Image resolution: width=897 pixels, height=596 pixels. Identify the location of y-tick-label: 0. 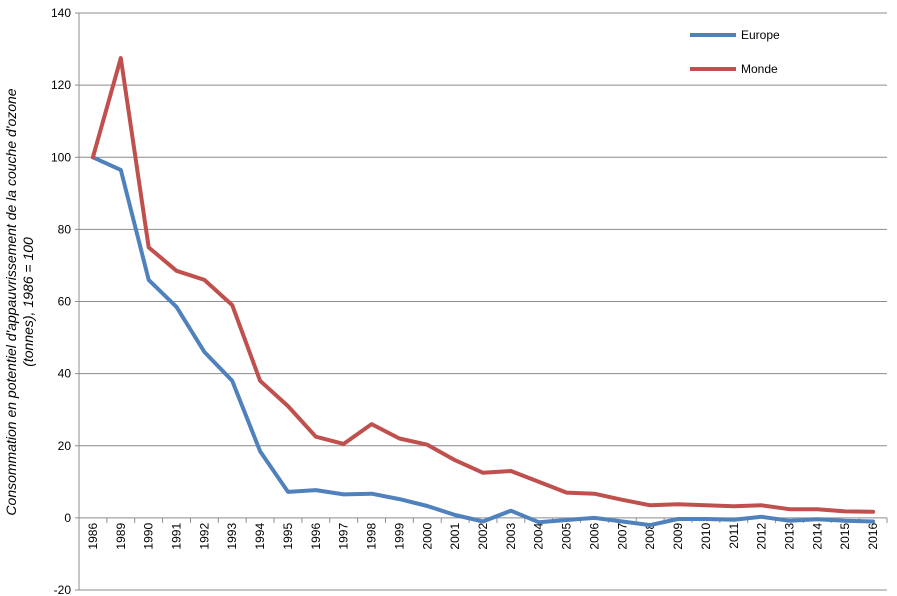
(67, 518).